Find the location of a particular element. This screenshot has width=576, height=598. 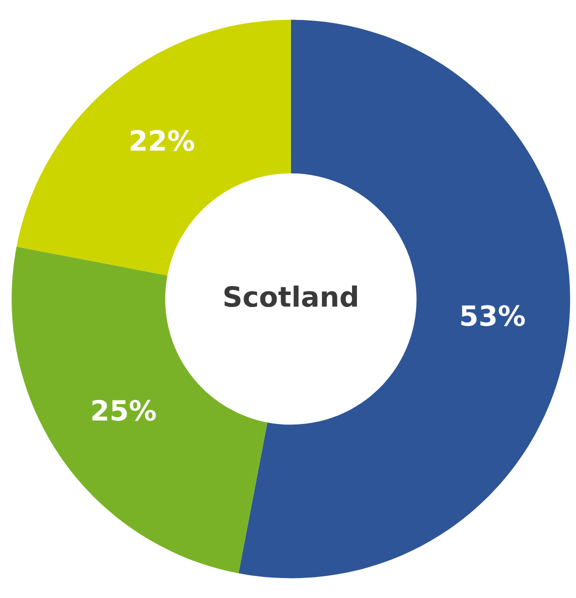

data-label: 22% is located at coordinates (162, 141).